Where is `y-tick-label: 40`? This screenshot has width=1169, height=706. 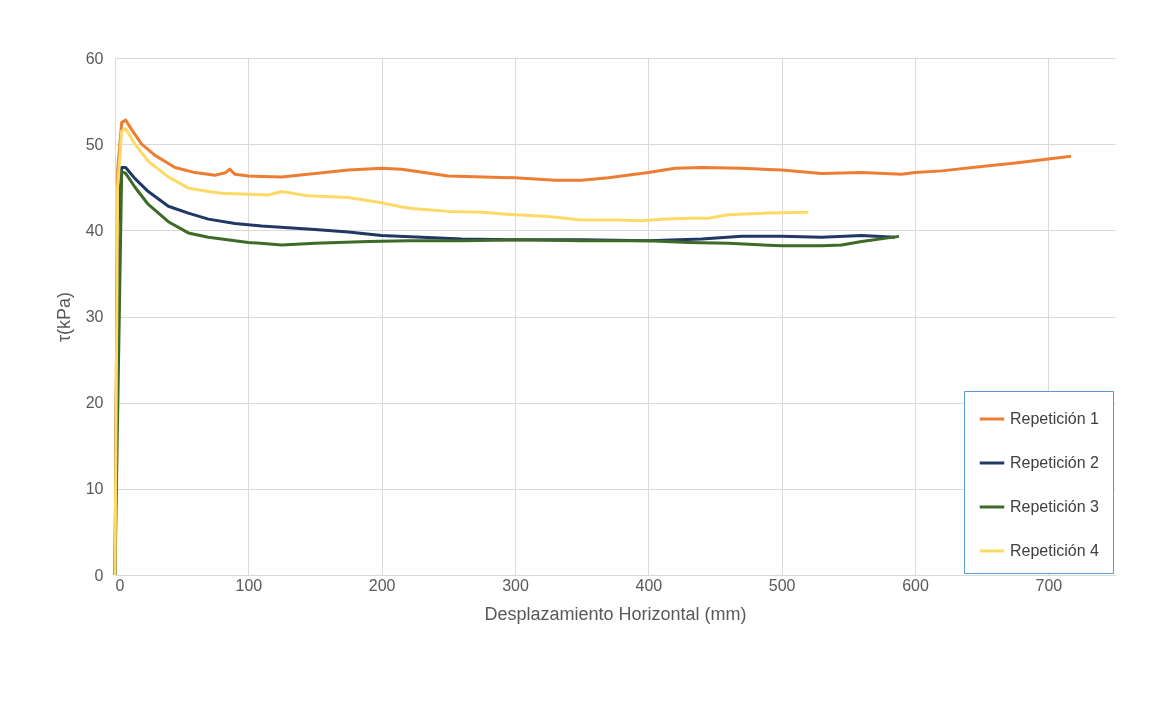 y-tick-label: 40 is located at coordinates (94, 230).